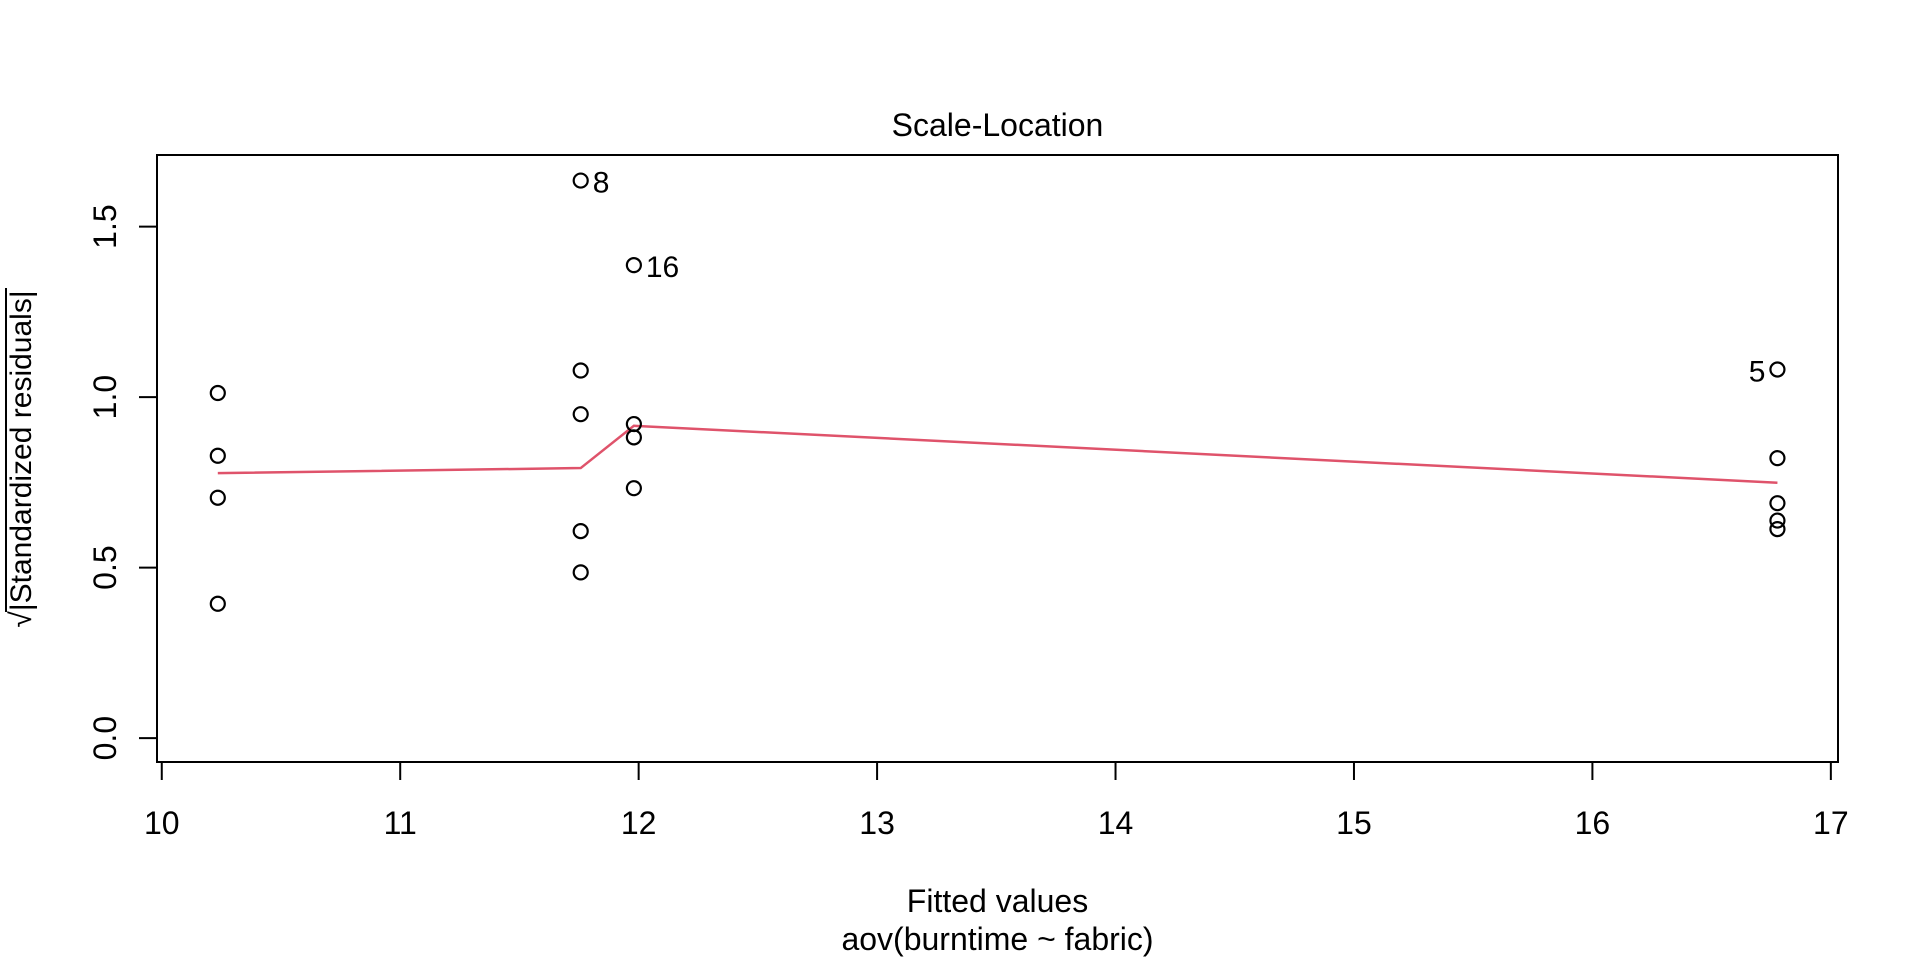 This screenshot has width=1920, height=965. Describe the element at coordinates (996, 801) in the screenshot. I see `x-axis: 10 11 12 13 14 15 16 17` at that location.